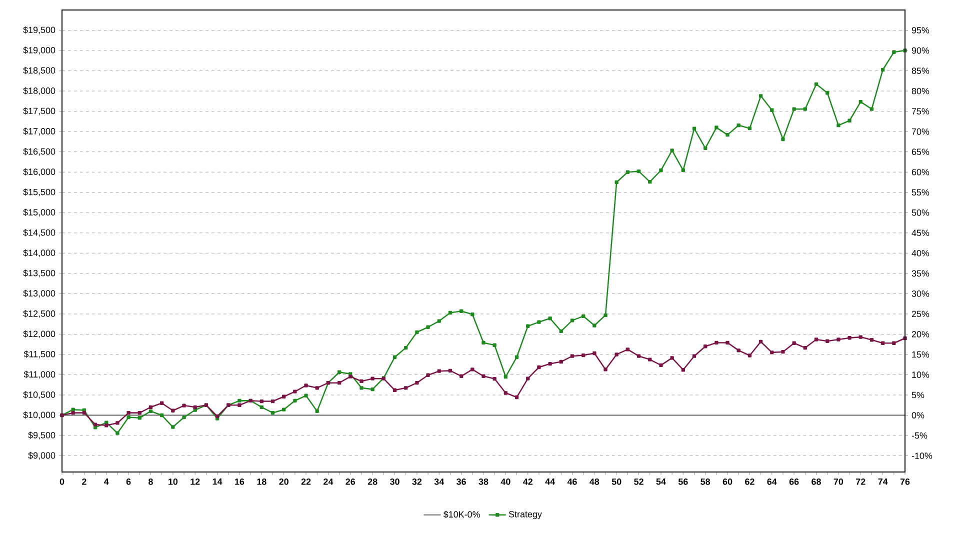  I want to click on y-tick-label: $16,000, so click(39, 172).